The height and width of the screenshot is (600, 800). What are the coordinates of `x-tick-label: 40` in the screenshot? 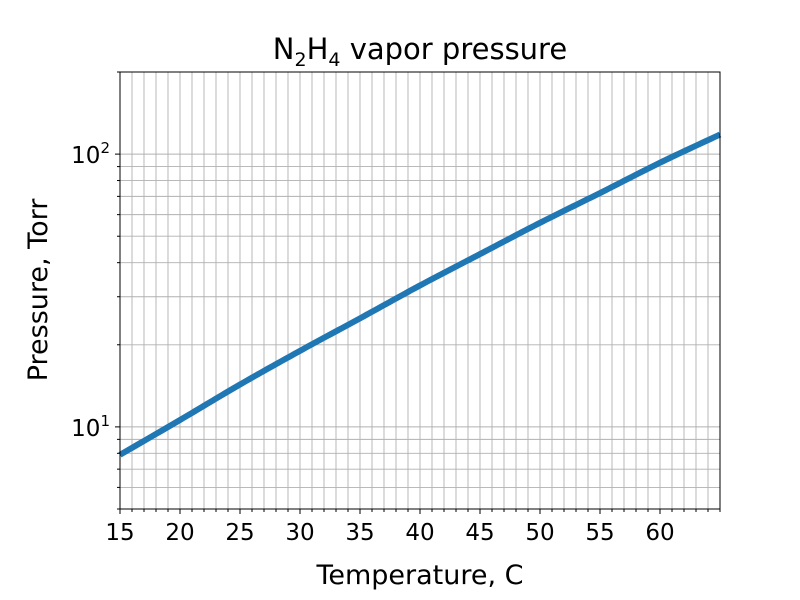 It's located at (419, 533).